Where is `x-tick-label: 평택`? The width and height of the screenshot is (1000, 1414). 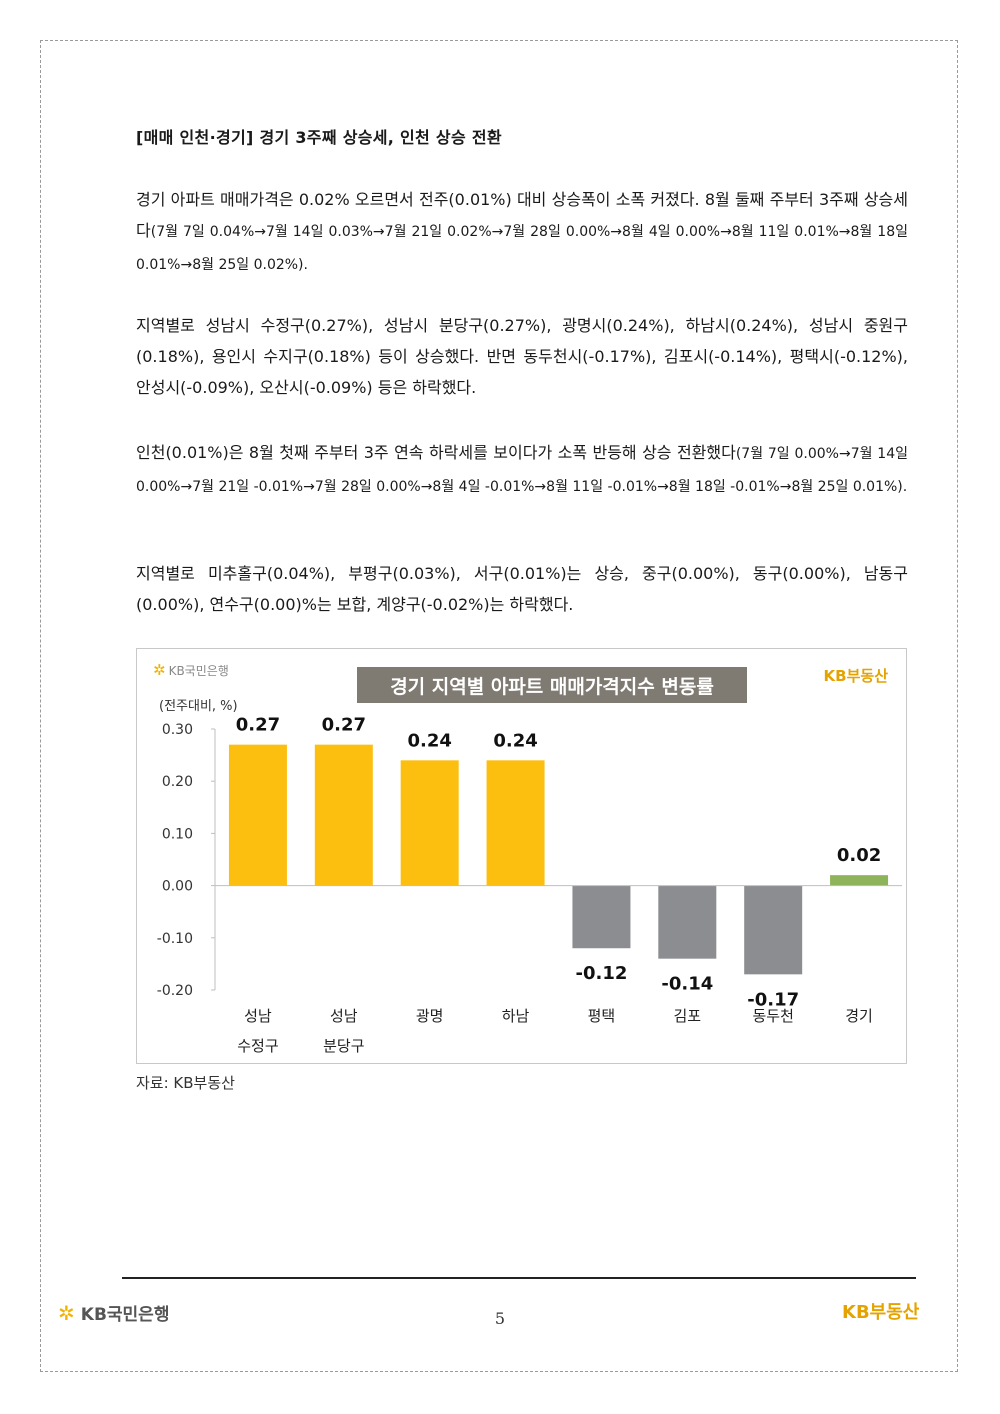 x-tick-label: 평택 is located at coordinates (602, 1016).